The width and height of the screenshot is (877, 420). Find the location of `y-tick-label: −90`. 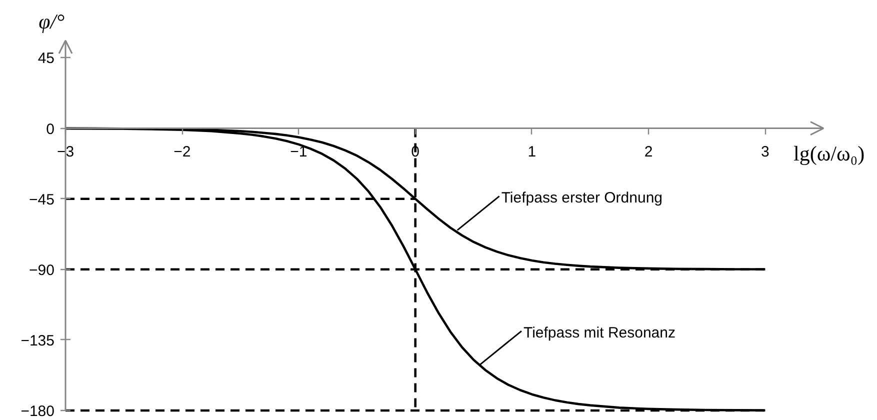

y-tick-label: −90 is located at coordinates (42, 270).